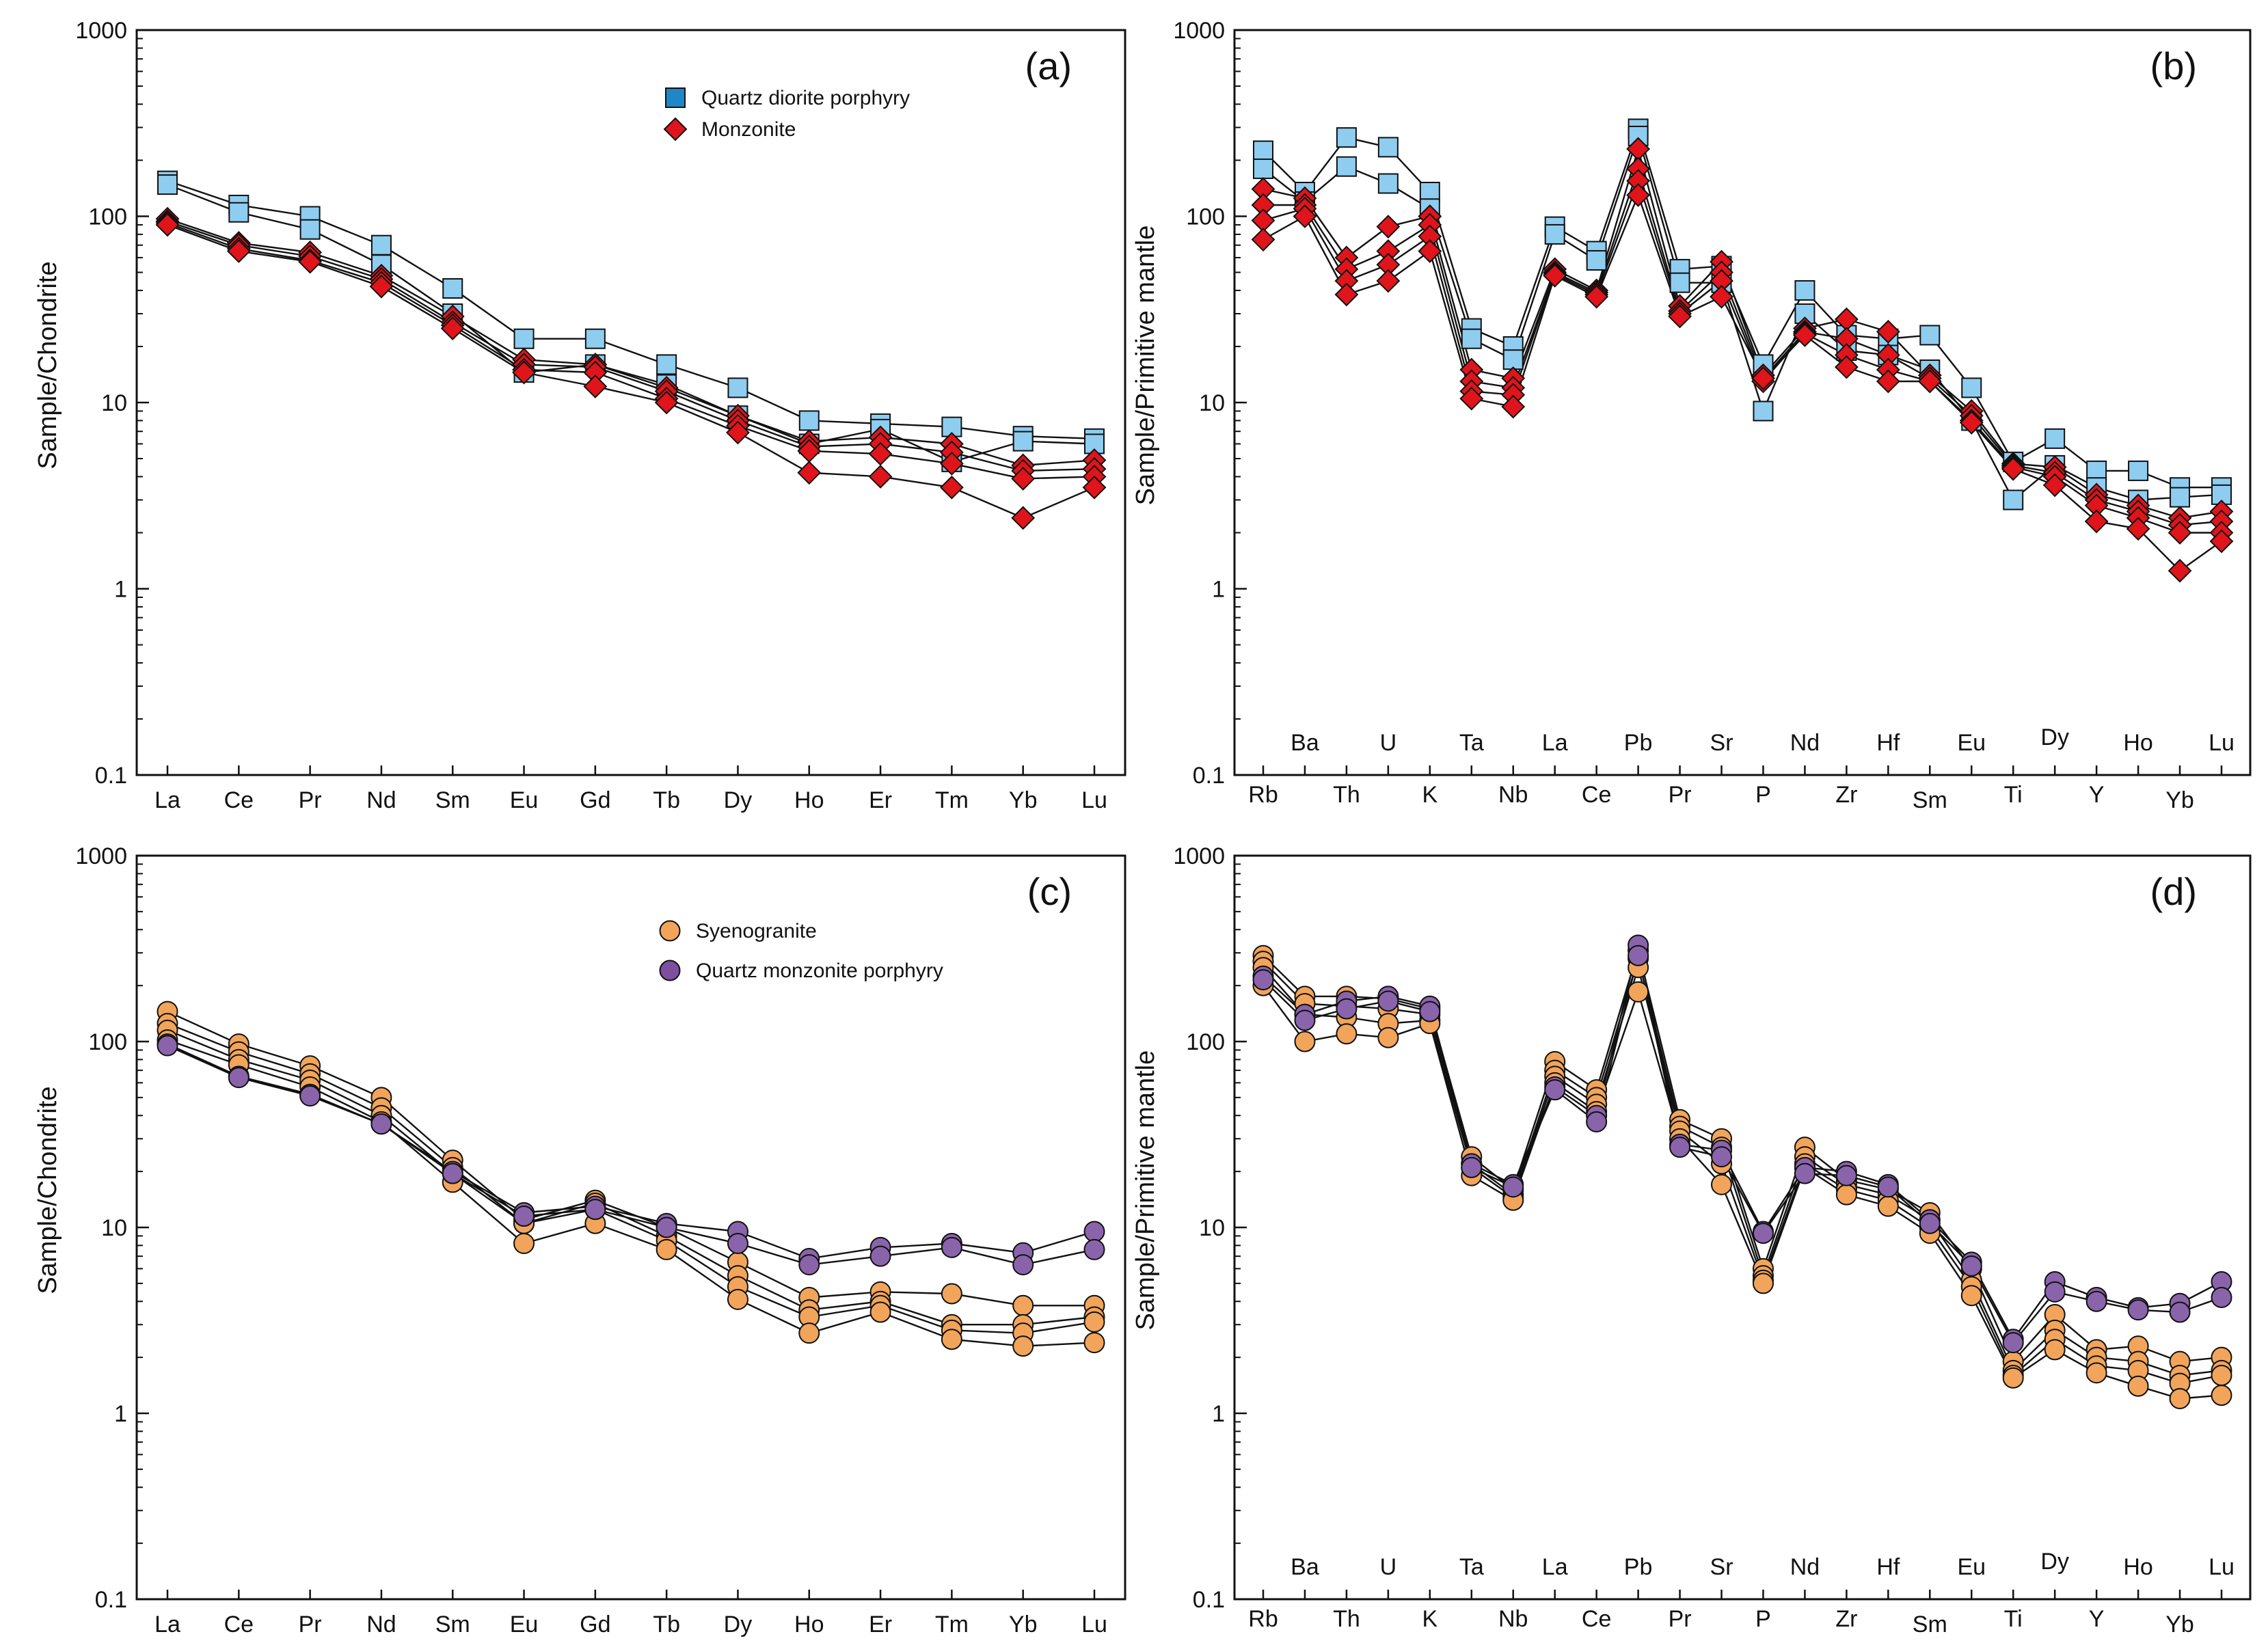 The width and height of the screenshot is (2268, 1645). Describe the element at coordinates (675, 98) in the screenshot. I see `legend-marker` at that location.